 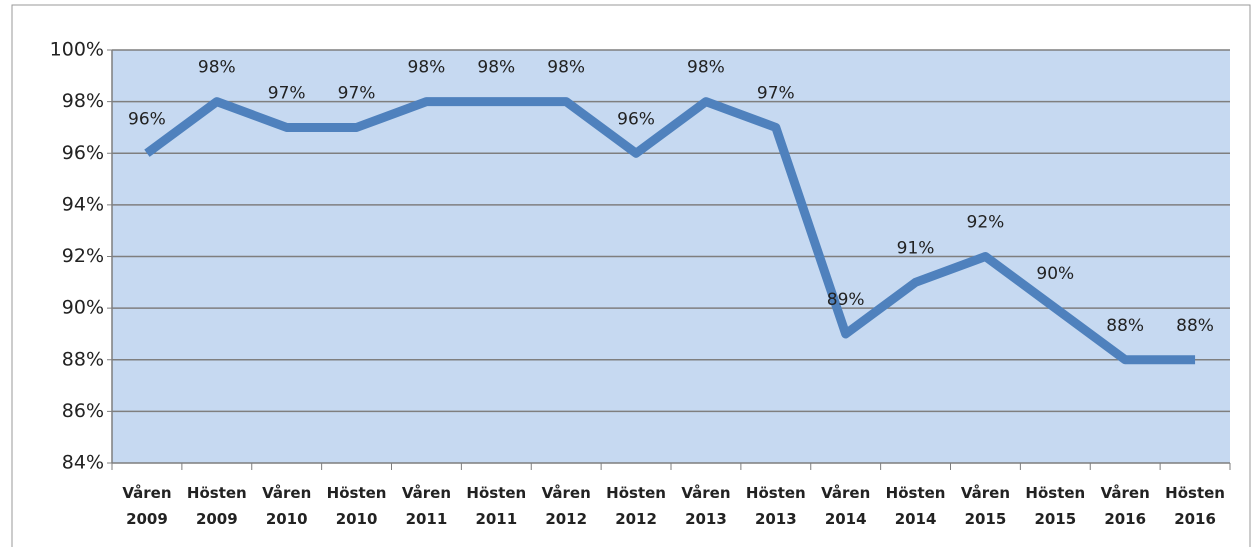 I want to click on x-tick-label: Hösten 2016, so click(x=1195, y=506).